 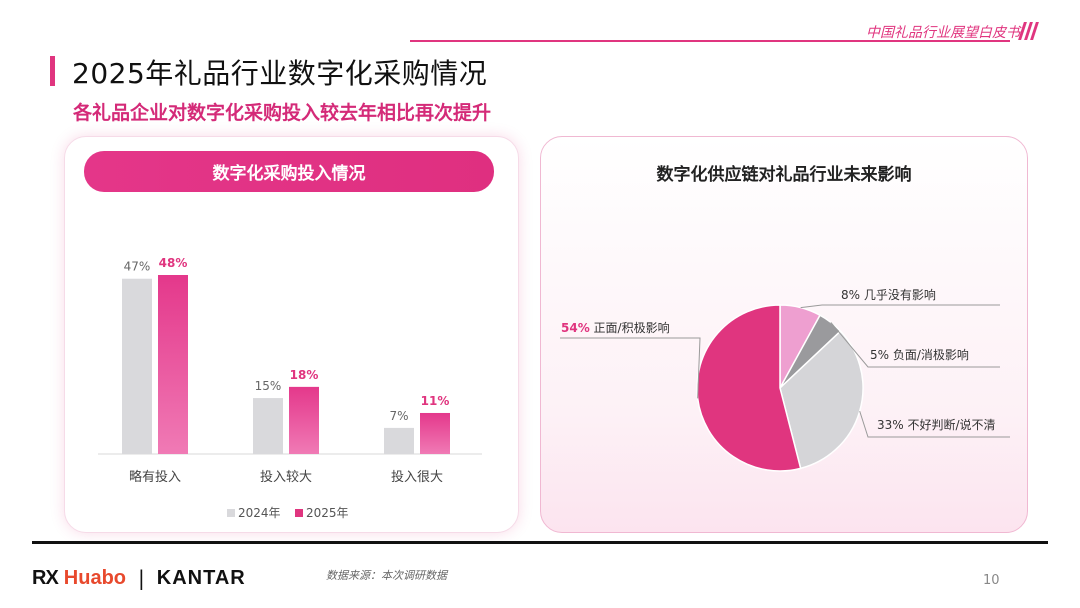 What do you see at coordinates (289, 171) in the screenshot?
I see `bar-chart-title: 数字化采购投入情况` at bounding box center [289, 171].